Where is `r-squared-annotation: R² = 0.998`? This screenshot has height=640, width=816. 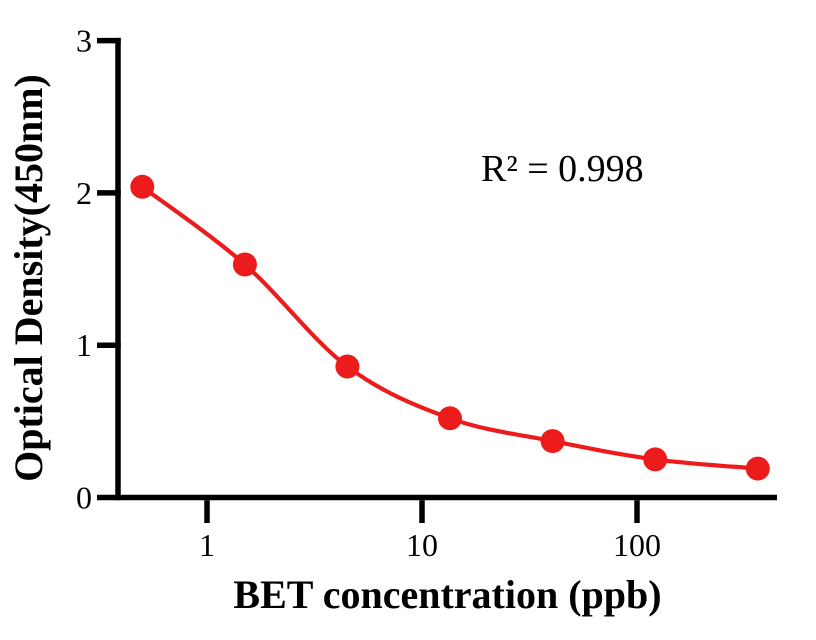
r-squared-annotation: R² = 0.998 is located at coordinates (562, 169).